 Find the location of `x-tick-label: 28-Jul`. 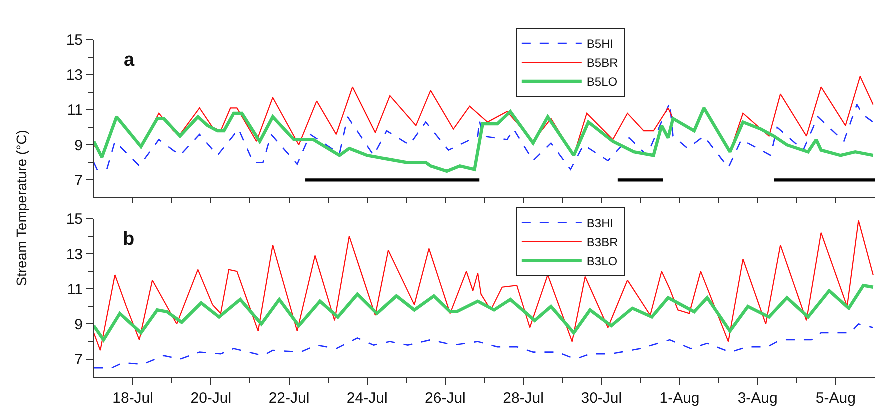

x-tick-label: 28-Jul is located at coordinates (523, 398).